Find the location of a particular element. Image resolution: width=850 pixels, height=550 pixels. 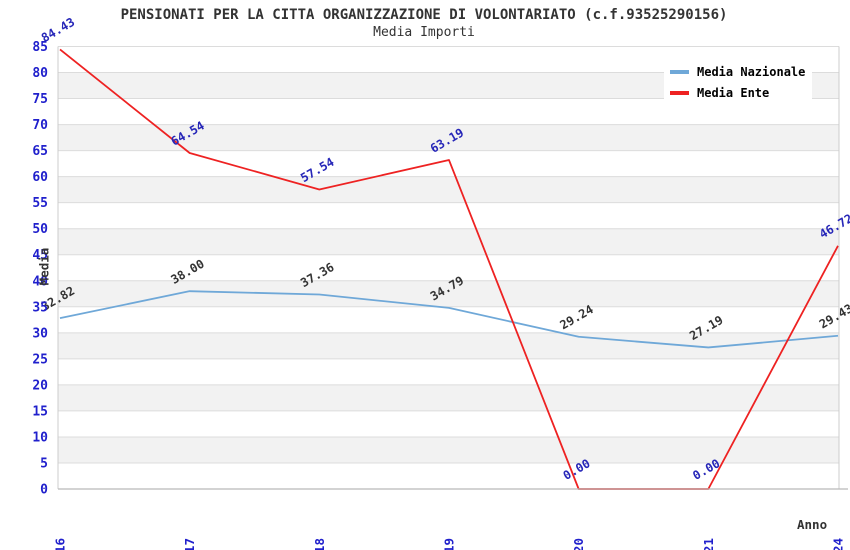

y-axis-title: Media is located at coordinates (44, 266).